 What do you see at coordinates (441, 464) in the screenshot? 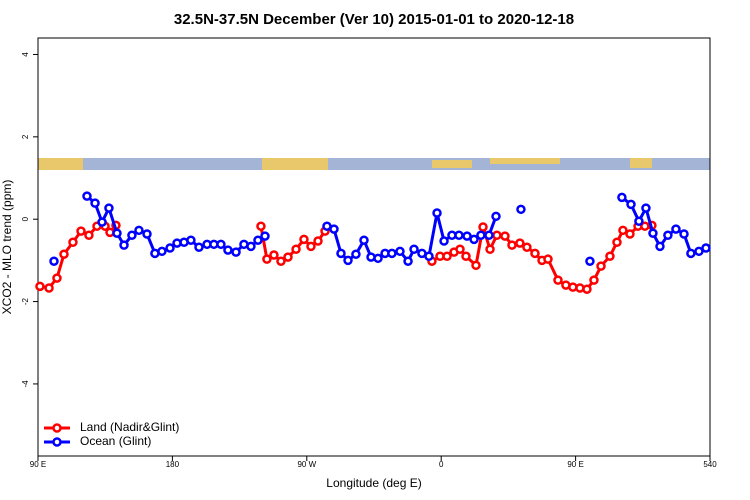
I see `x-tick-label: 0` at bounding box center [441, 464].